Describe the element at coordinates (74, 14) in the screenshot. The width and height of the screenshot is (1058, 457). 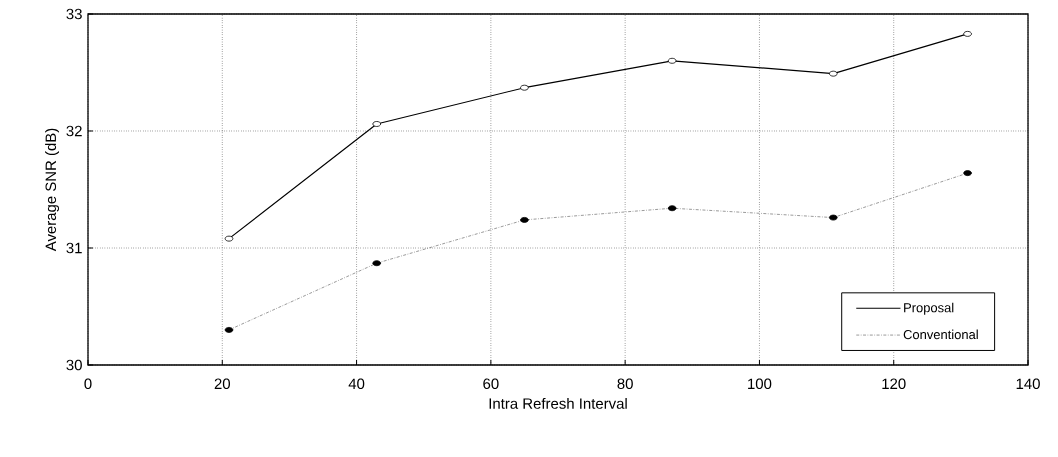
I see `y-tick-label: 33` at that location.